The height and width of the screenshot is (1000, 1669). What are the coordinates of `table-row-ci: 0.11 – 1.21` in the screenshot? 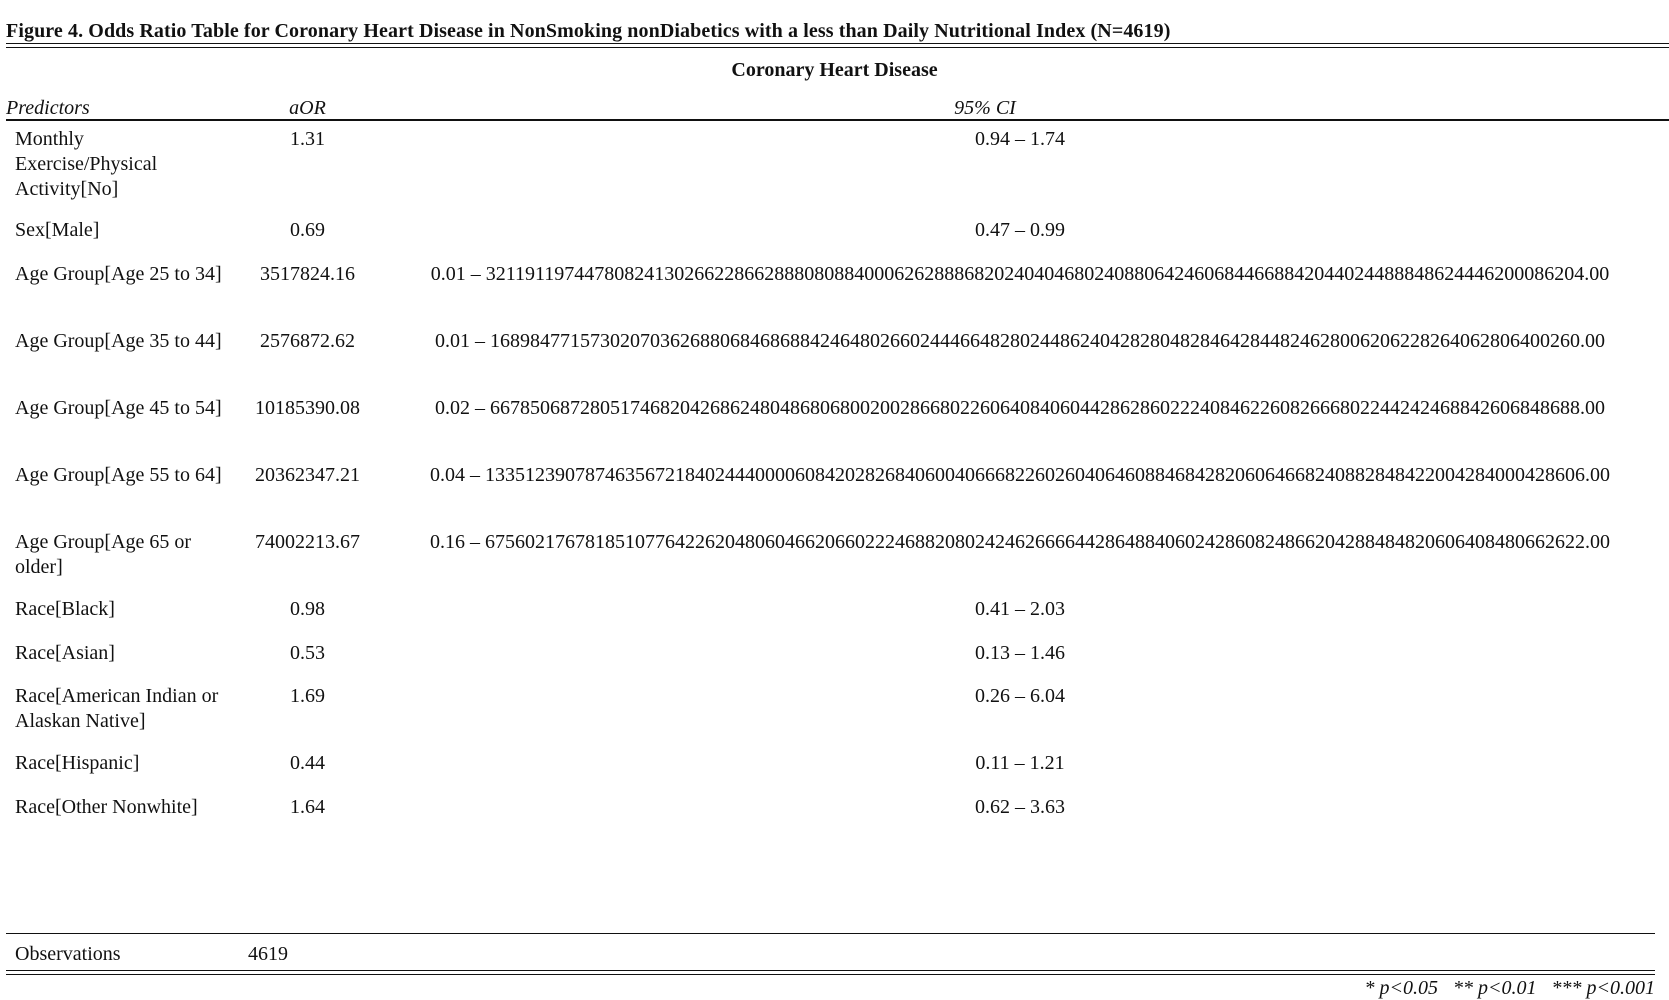 It's located at (1020, 763).